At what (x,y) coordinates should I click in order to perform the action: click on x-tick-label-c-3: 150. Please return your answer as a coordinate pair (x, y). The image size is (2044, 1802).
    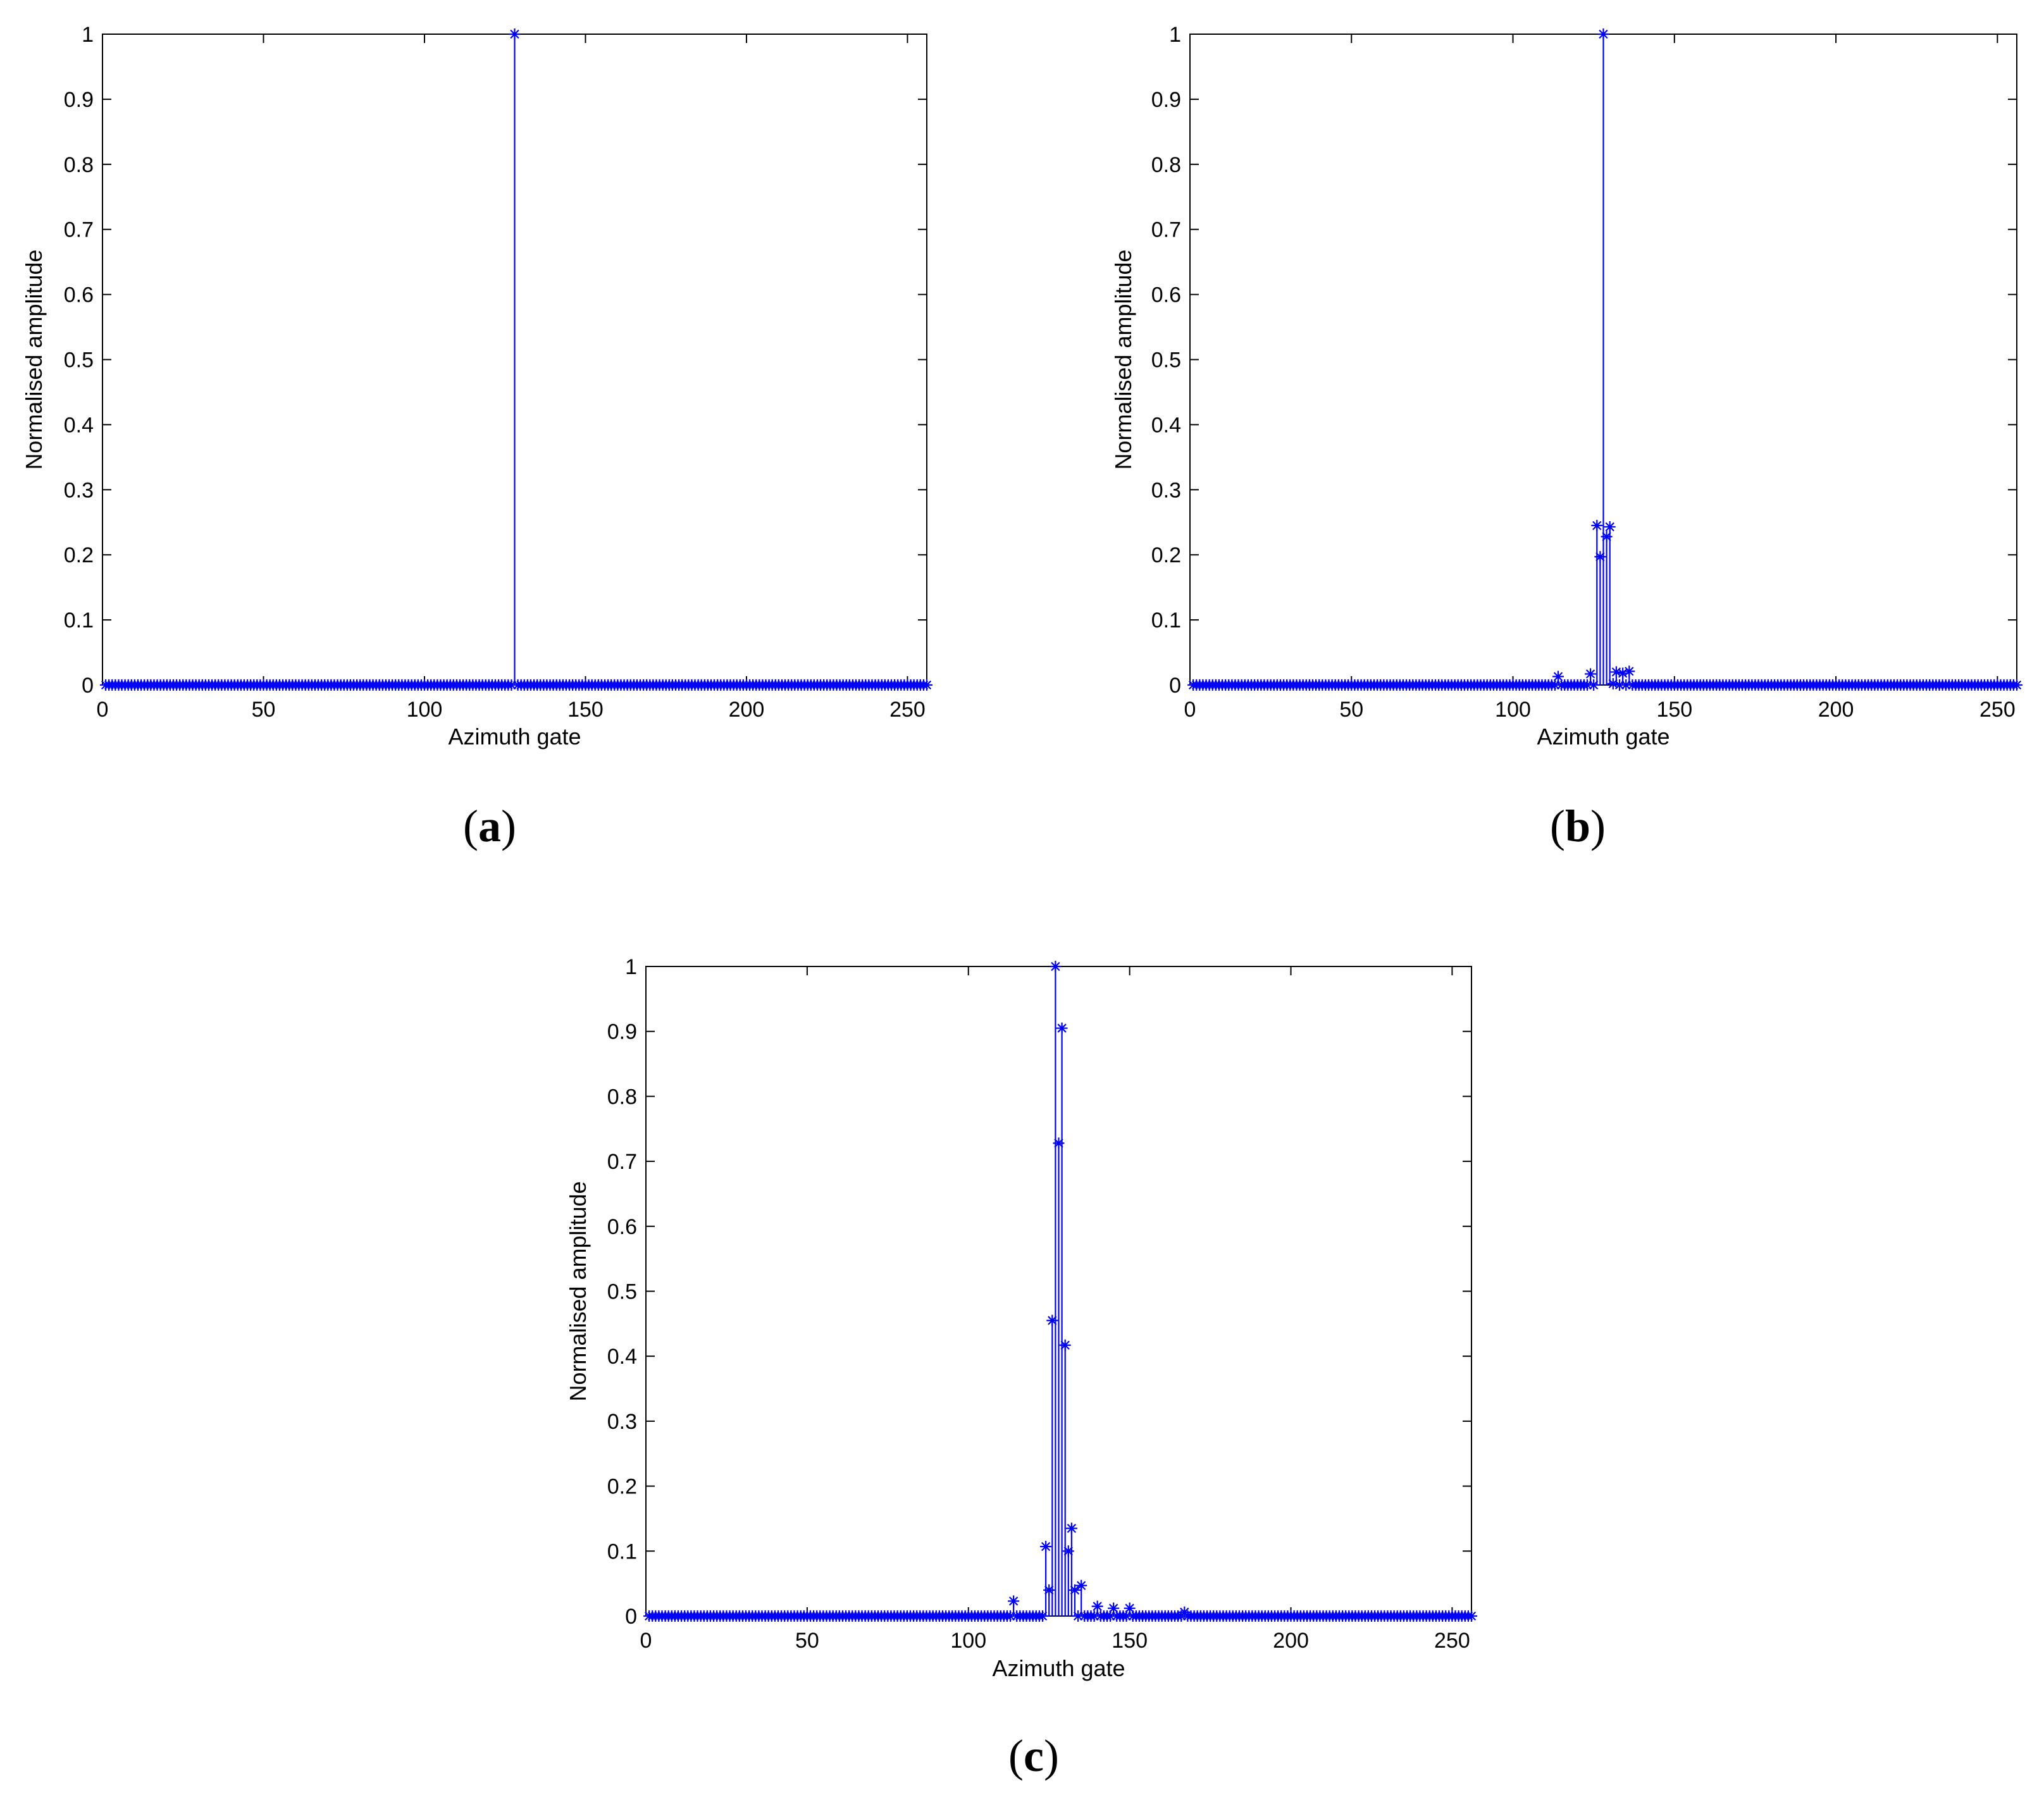
    Looking at the image, I should click on (1130, 1641).